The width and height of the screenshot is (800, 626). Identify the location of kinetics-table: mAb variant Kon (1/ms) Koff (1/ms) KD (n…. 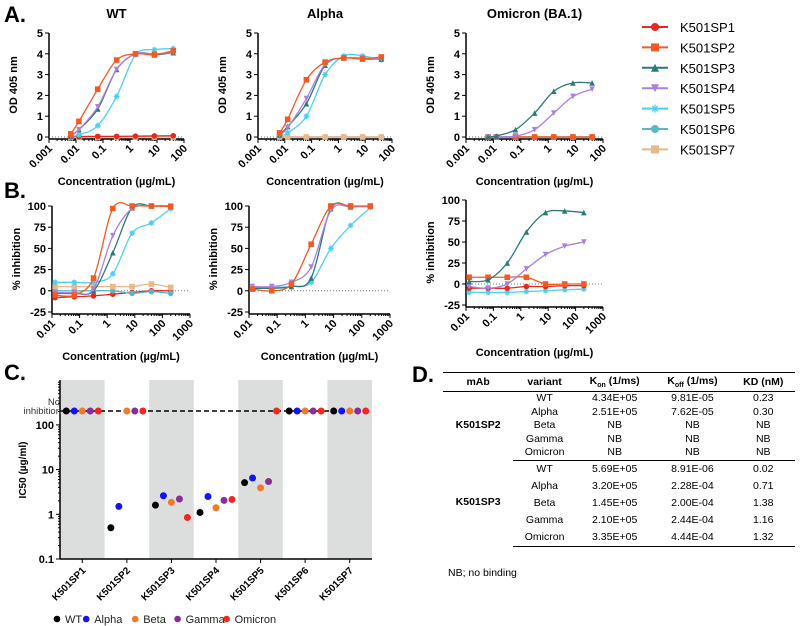
(619, 459).